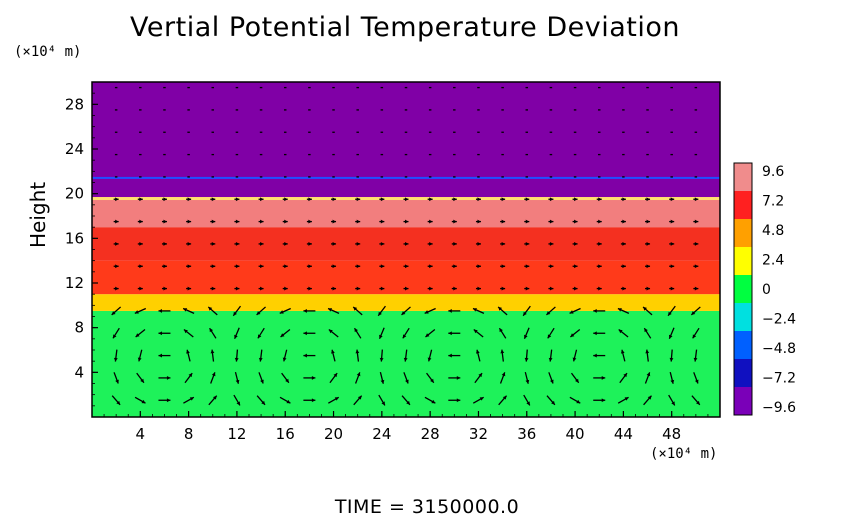  I want to click on x-tick-label-11: 48, so click(671, 434).